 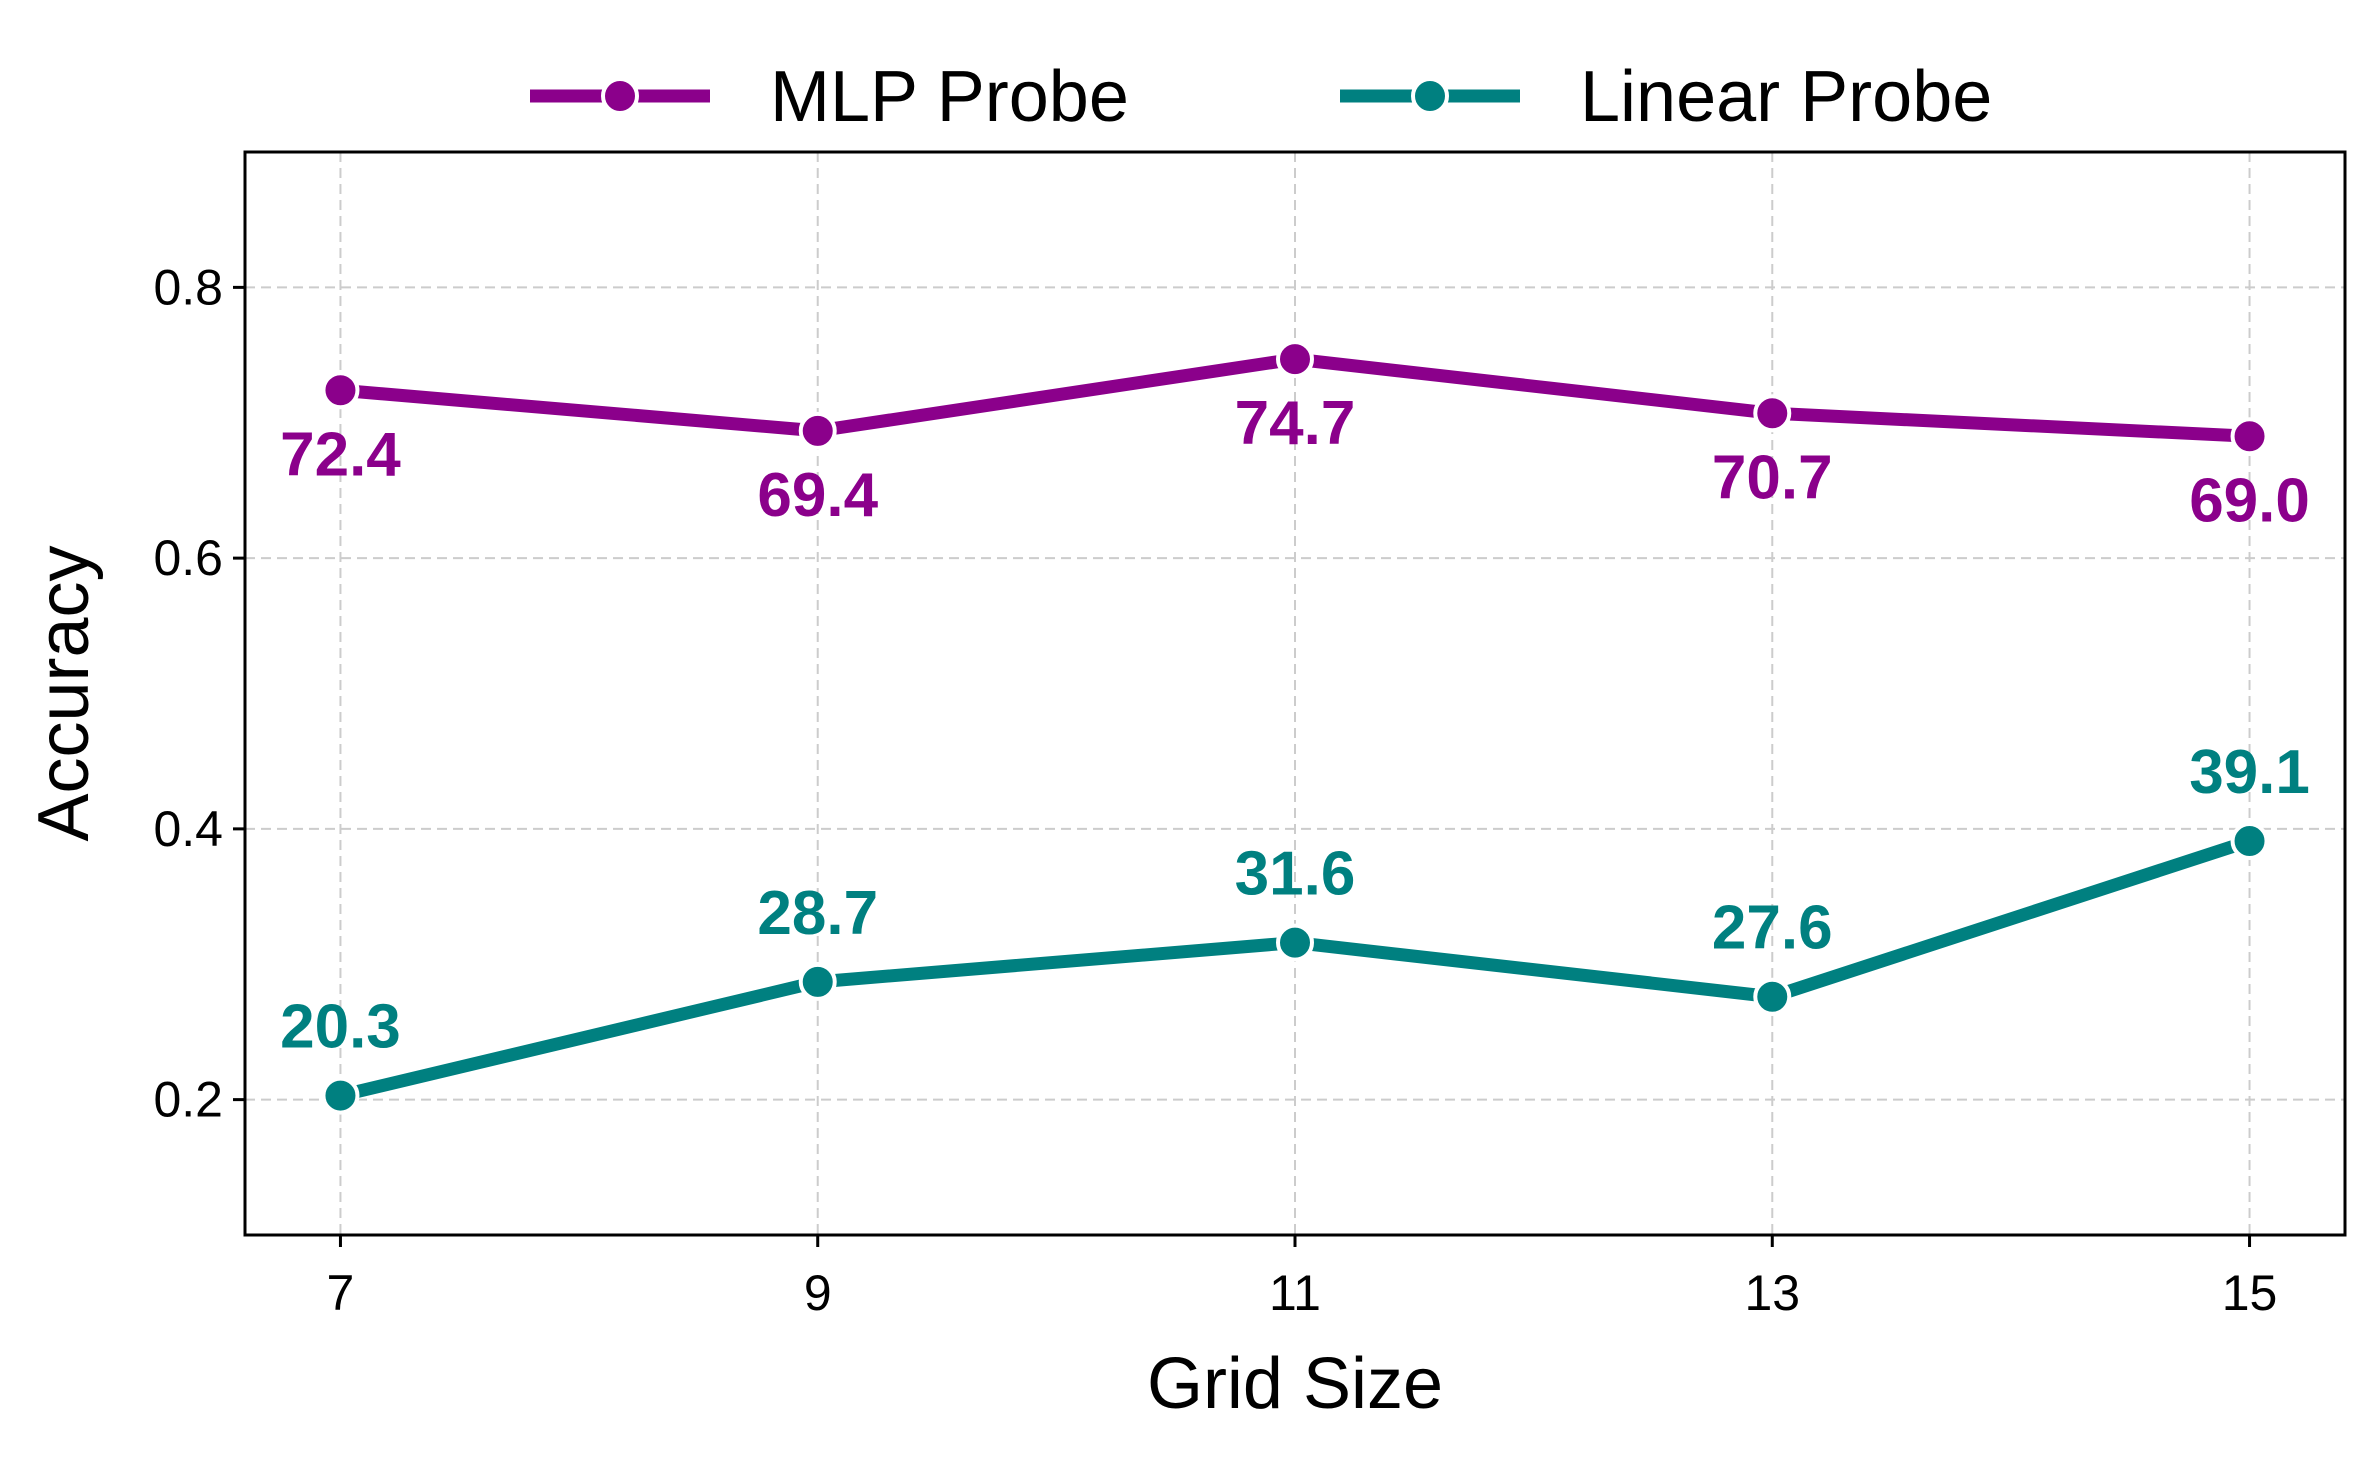 What do you see at coordinates (1772, 1293) in the screenshot?
I see `x-tick-label: 13` at bounding box center [1772, 1293].